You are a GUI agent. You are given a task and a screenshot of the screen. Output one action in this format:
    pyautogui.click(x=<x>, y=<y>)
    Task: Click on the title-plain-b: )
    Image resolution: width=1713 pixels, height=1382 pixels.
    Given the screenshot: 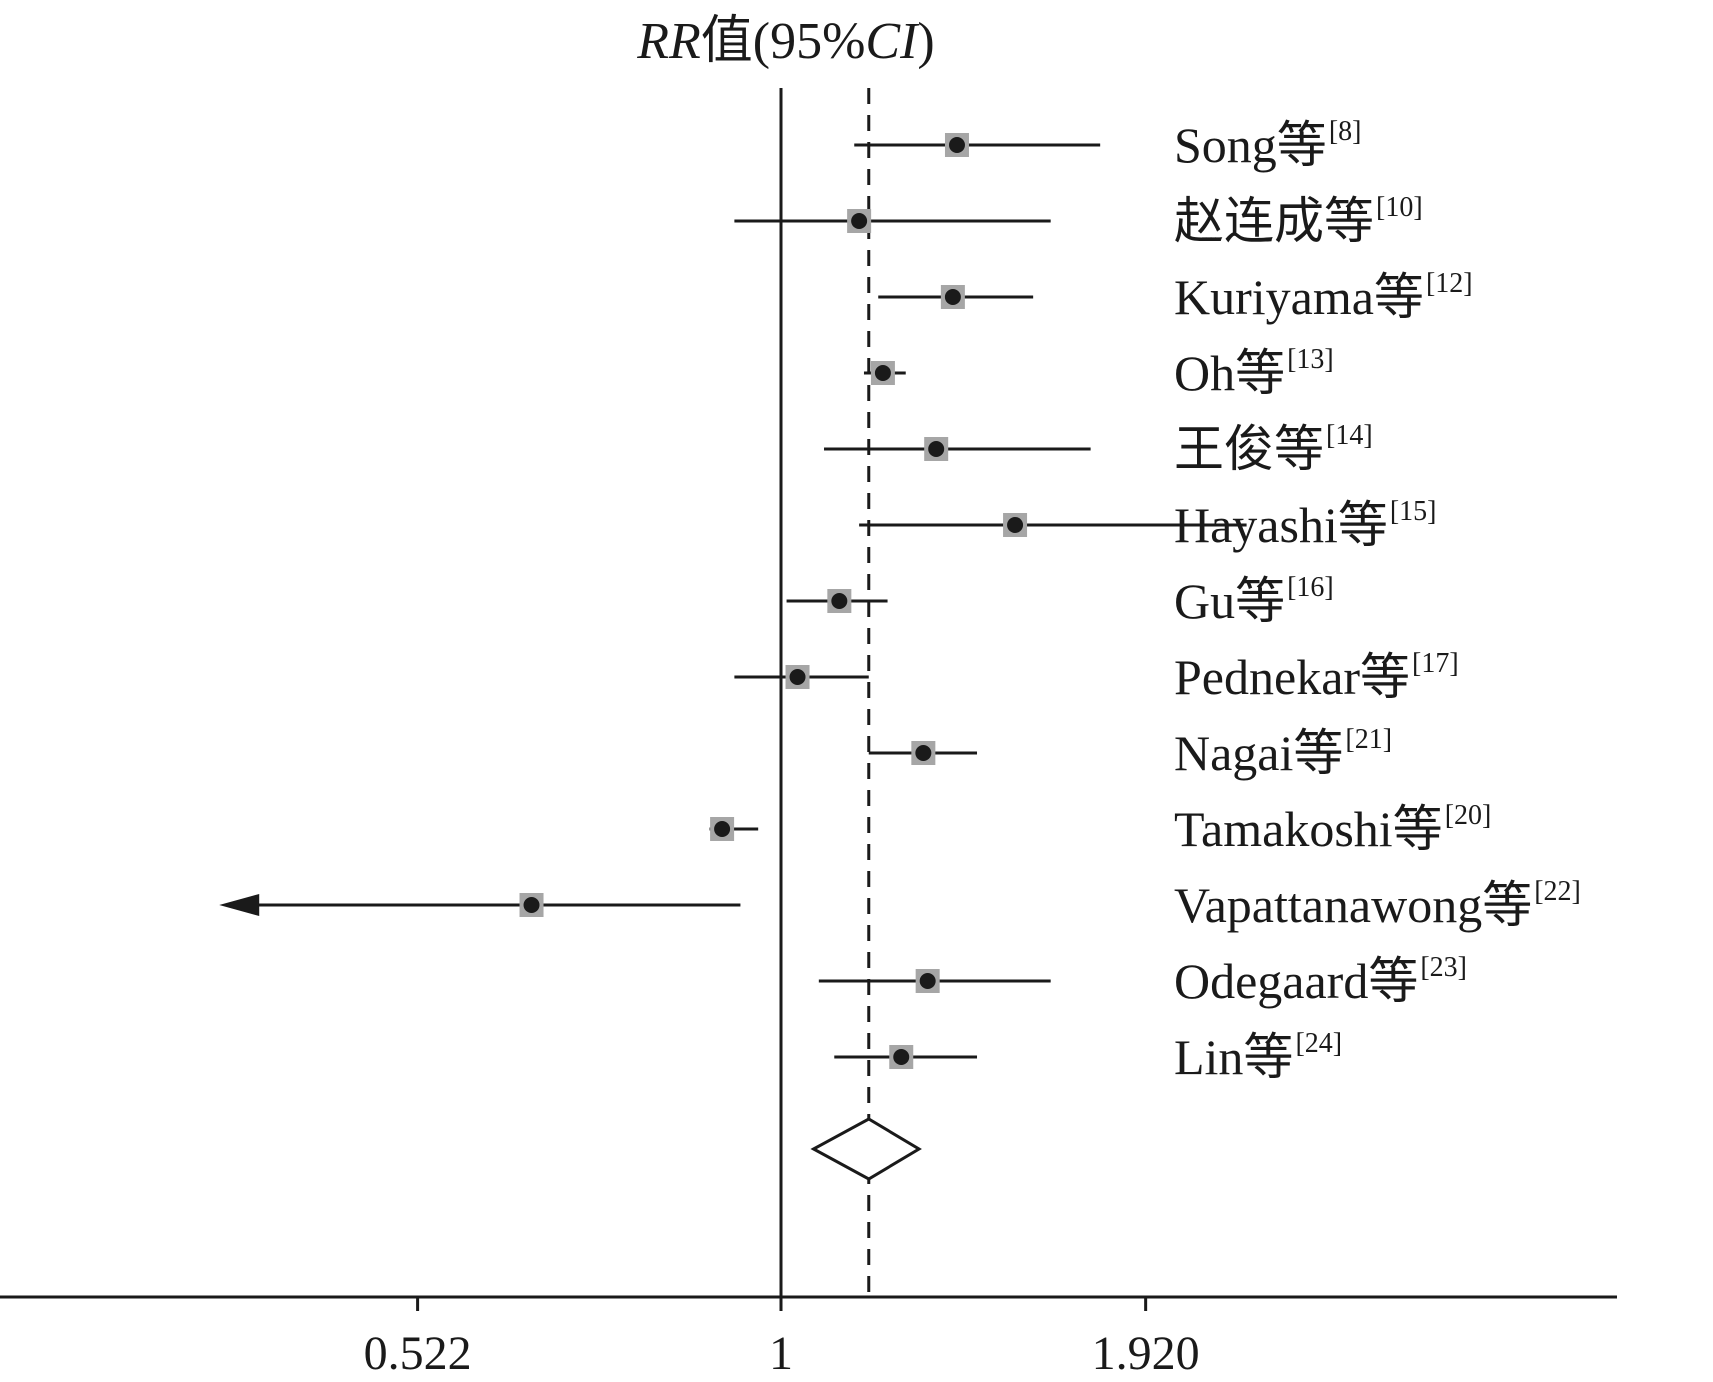 What is the action you would take?
    pyautogui.click(x=925, y=41)
    